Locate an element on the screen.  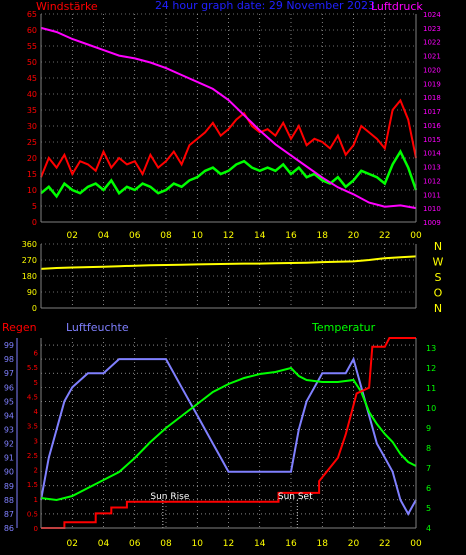
y-right-tick-label: 1016 is located at coordinates (432, 126).